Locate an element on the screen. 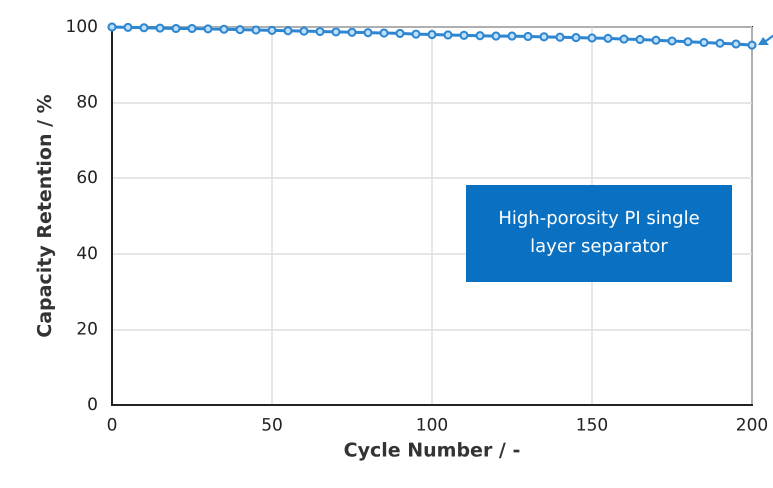  x-tick-label: 0 is located at coordinates (112, 426).